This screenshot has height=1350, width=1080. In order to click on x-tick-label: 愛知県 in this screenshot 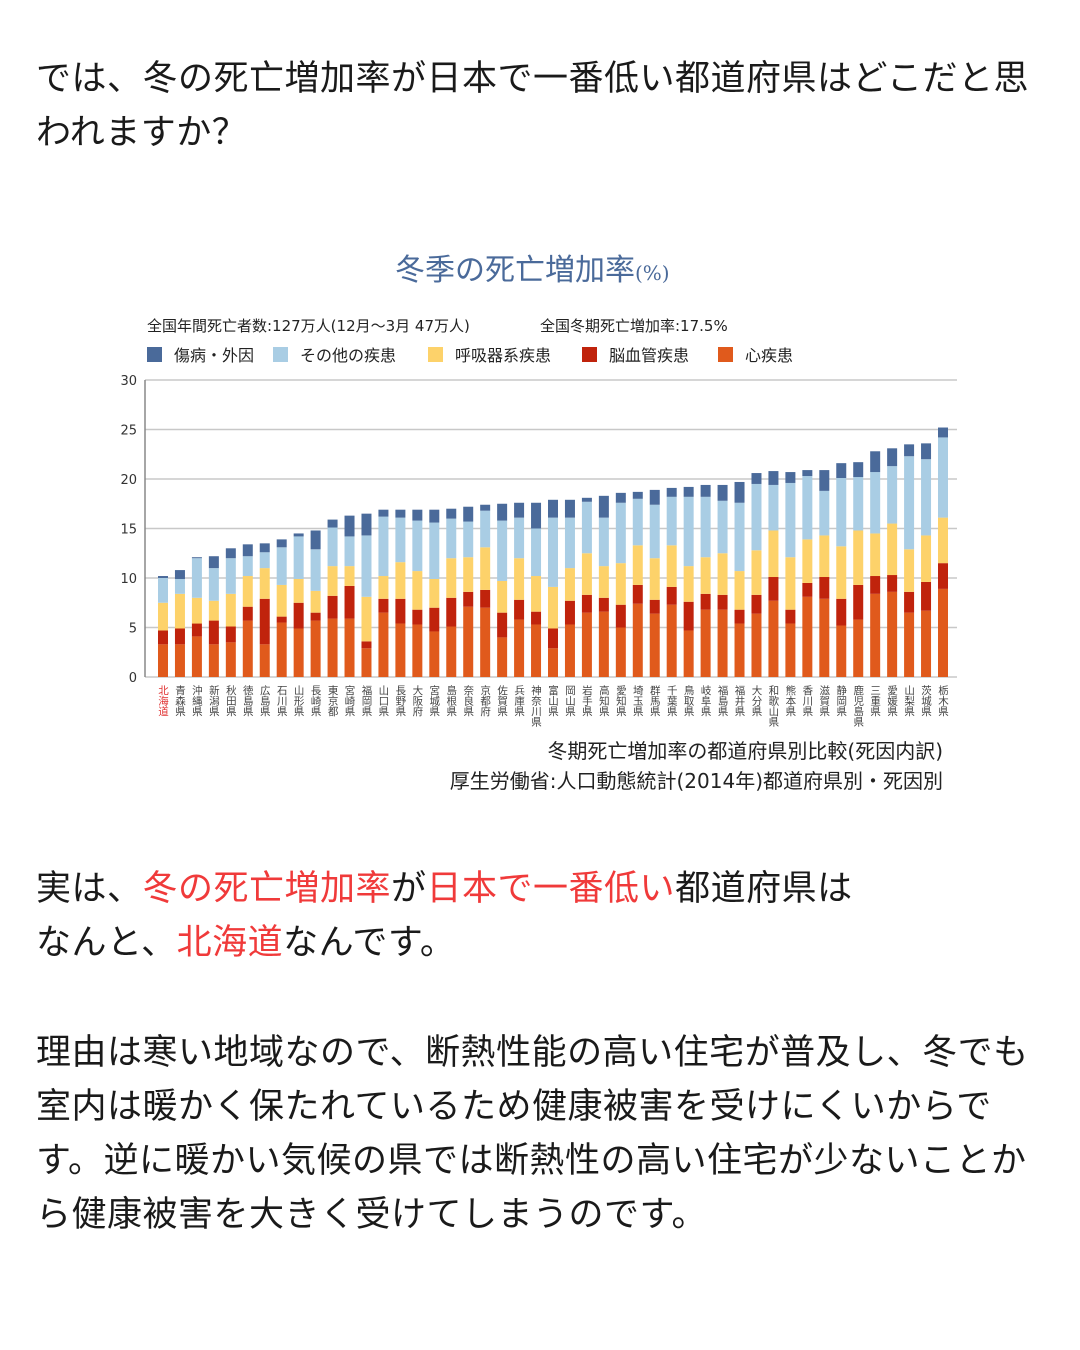, I will do `click(621, 700)`.